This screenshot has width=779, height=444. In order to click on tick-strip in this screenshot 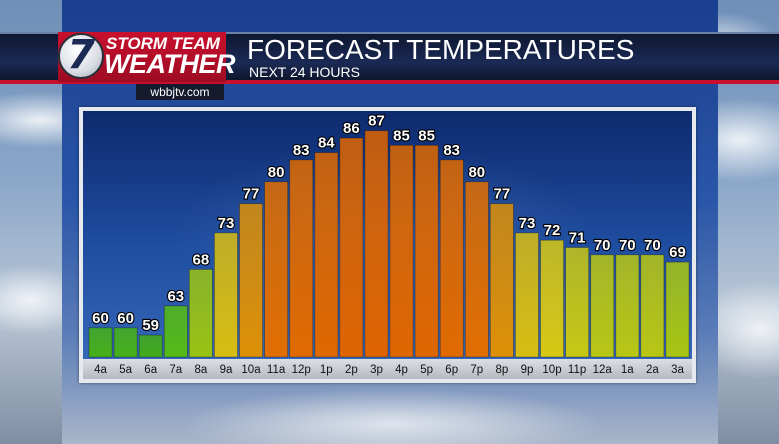, I will do `click(387, 369)`.